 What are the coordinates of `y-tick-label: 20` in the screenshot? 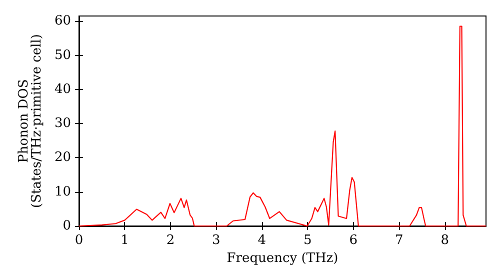 It's located at (62, 158).